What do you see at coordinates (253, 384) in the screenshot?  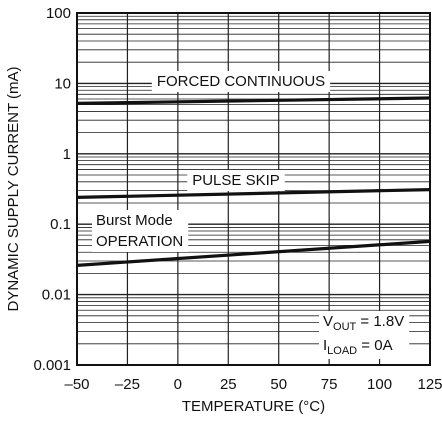 I see `x-tick-labels: –50 –25 0 25 50 75 100 125` at bounding box center [253, 384].